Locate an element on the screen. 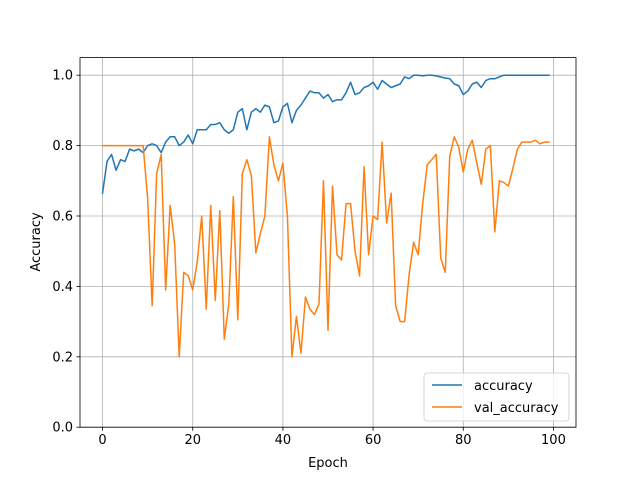 This screenshot has height=480, width=640. legend-label-val-accuracy: val_accuracy is located at coordinates (516, 408).